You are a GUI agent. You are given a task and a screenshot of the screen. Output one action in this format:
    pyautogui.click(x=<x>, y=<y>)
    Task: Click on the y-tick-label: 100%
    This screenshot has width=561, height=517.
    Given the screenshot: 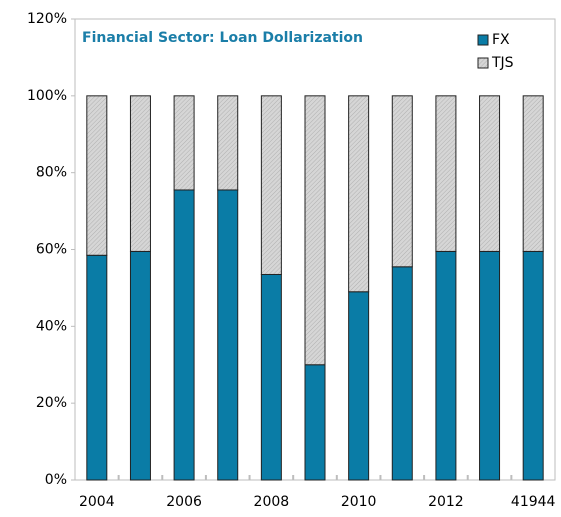 What is the action you would take?
    pyautogui.click(x=47, y=96)
    